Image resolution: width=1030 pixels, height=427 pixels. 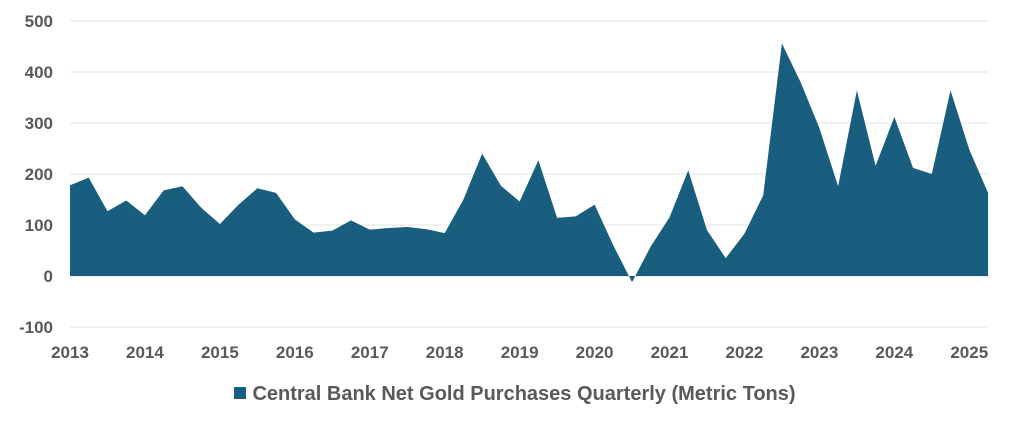 I want to click on y-tick-label: 100, so click(x=39, y=225).